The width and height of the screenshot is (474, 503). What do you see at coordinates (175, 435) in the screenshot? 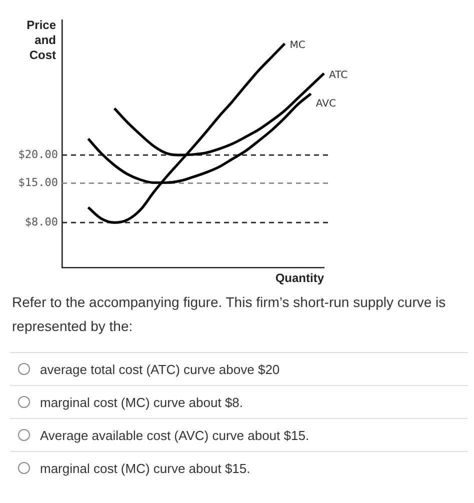
I see `text: Average available cost (AVC) curve about $15.` at bounding box center [175, 435].